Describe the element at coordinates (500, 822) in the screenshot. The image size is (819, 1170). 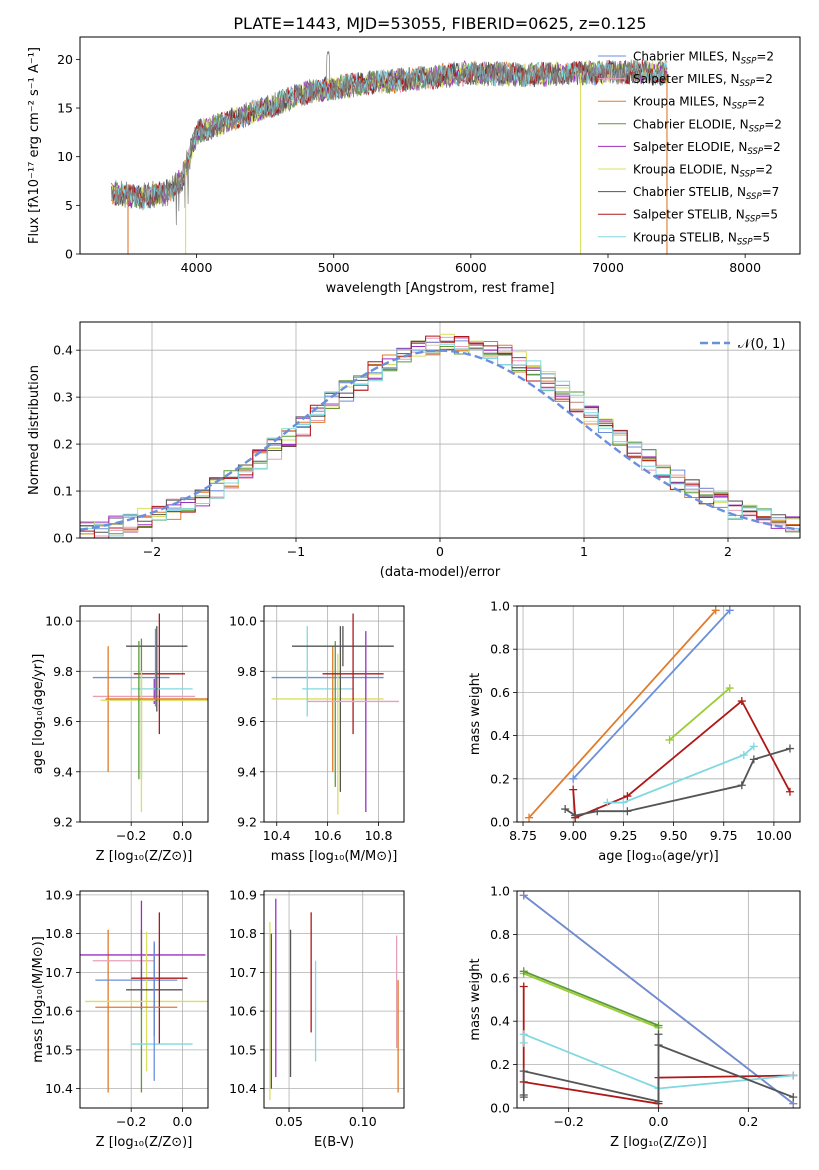
I see `mw_vs_age-ytick-label: 0.0` at that location.